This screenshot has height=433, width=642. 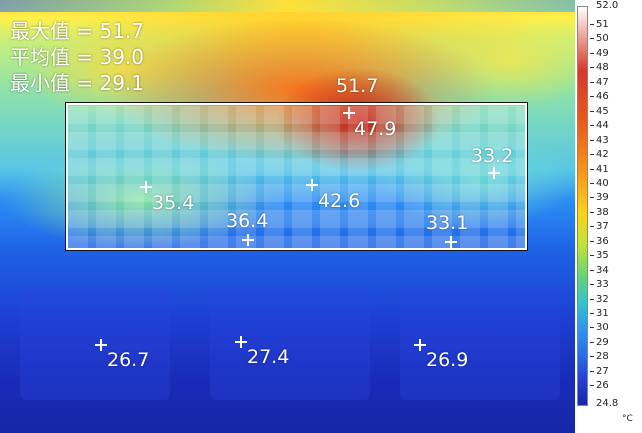 What do you see at coordinates (602, 97) in the screenshot?
I see `scale-tick-label: 46` at bounding box center [602, 97].